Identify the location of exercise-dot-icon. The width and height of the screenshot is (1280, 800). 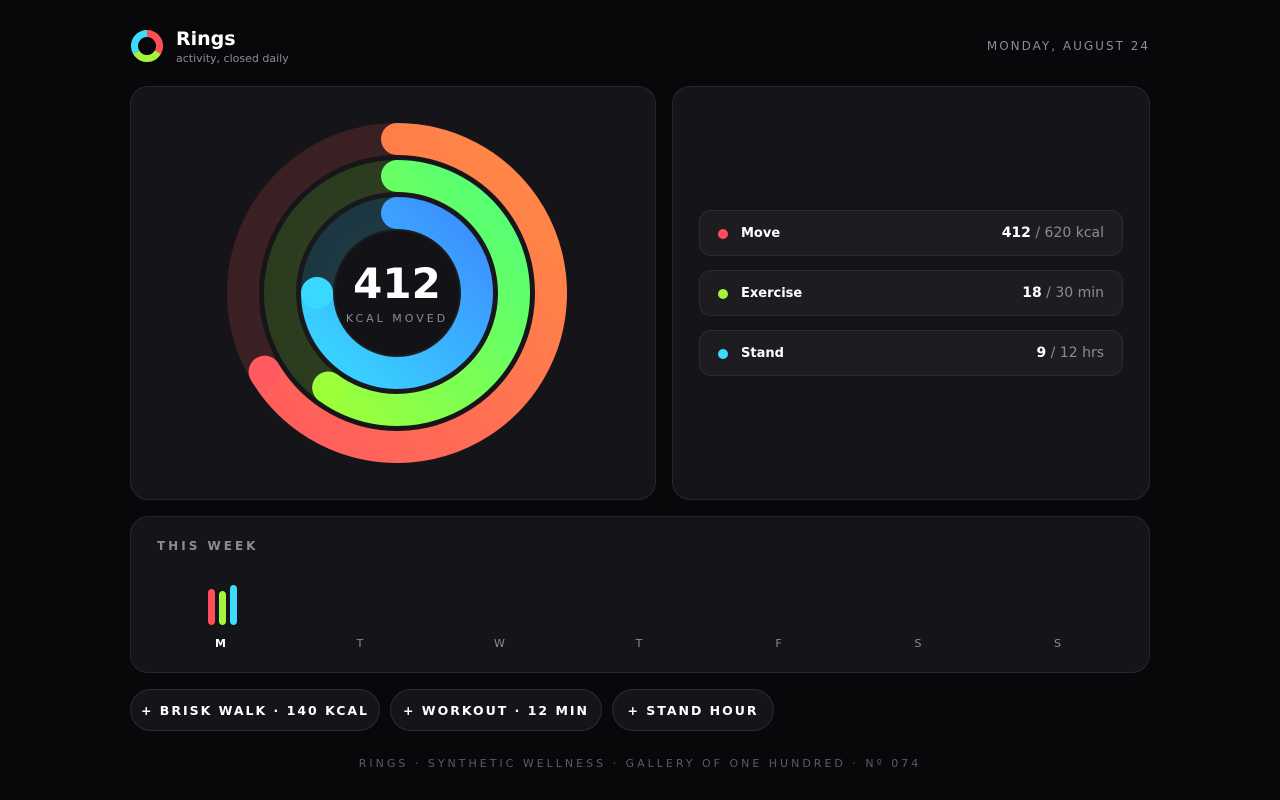
(723, 294).